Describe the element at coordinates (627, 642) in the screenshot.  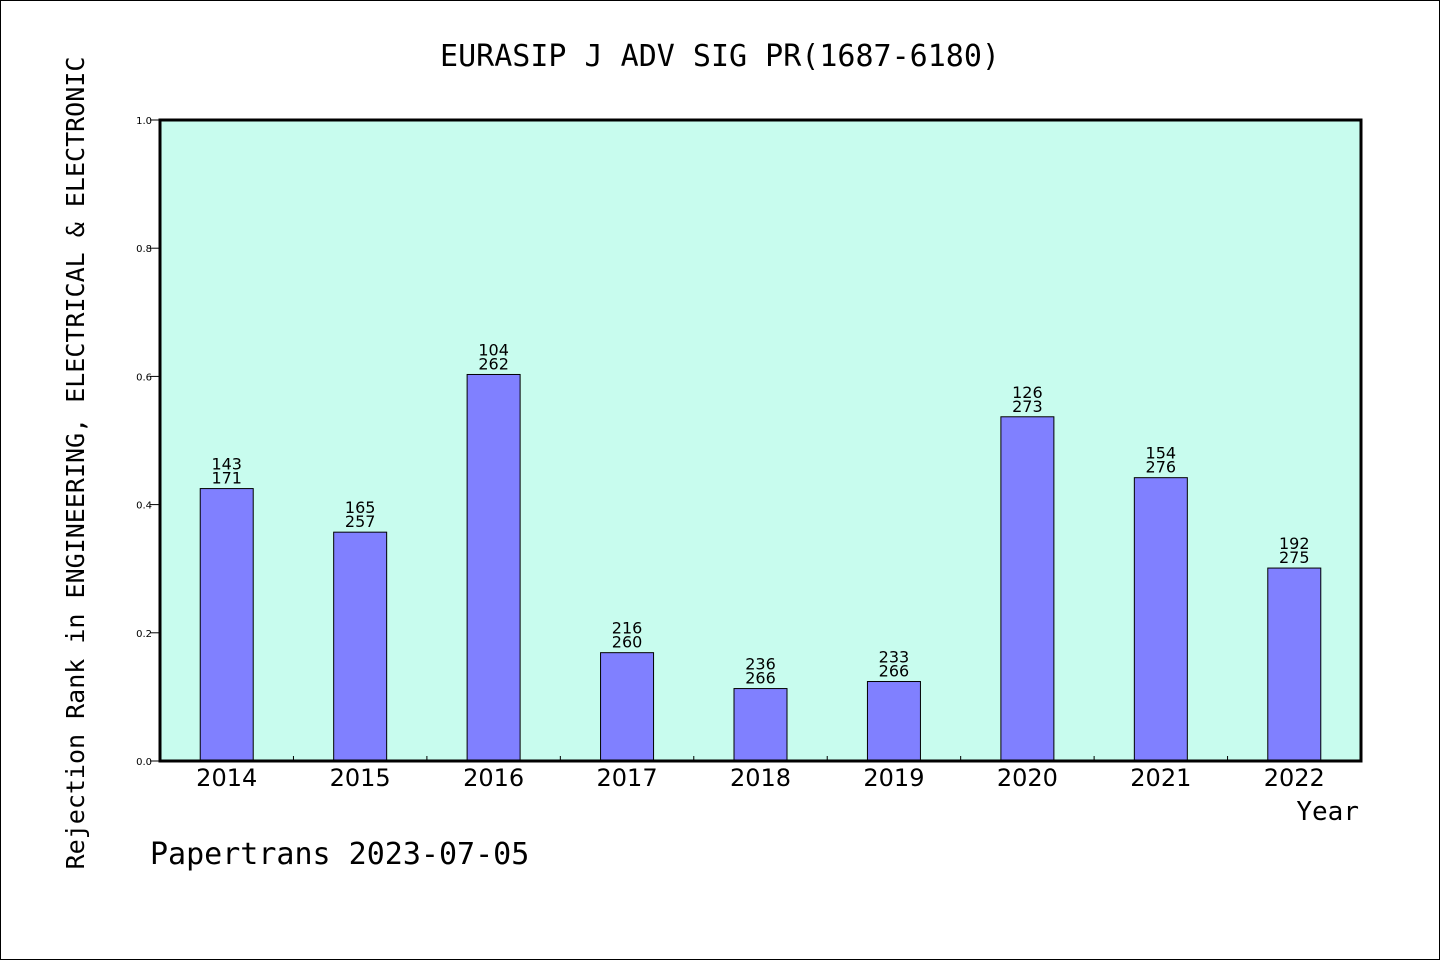
I see `bar-label-bottom: 260` at that location.